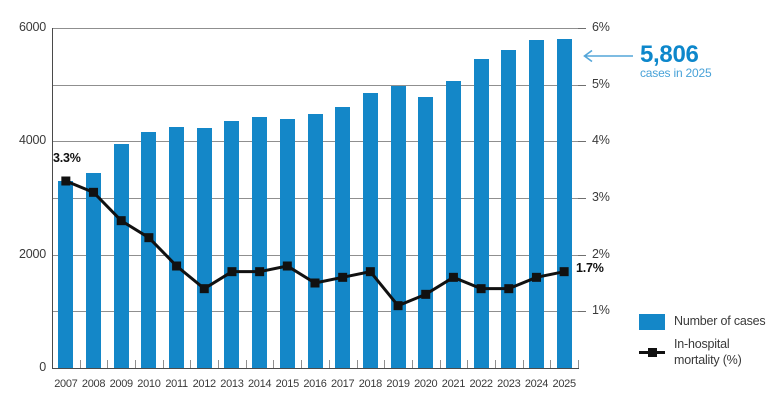 The height and width of the screenshot is (415, 780). Describe the element at coordinates (398, 227) in the screenshot. I see `bar-2019` at that location.